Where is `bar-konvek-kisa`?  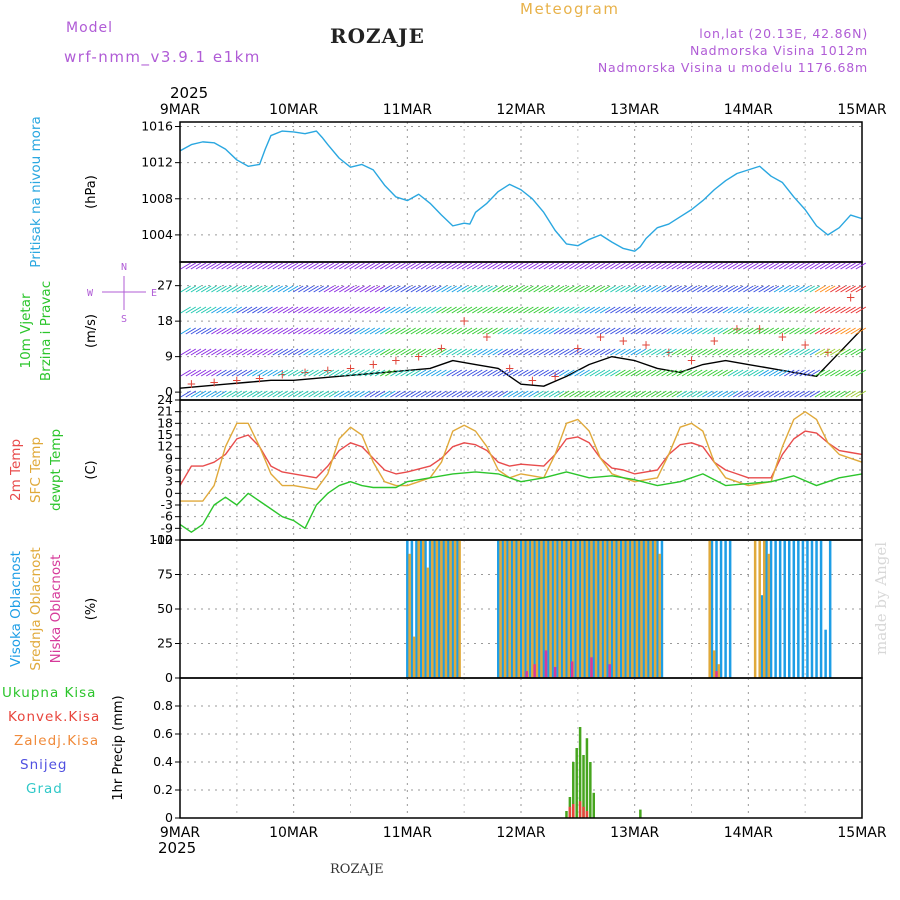 bar-konvek-kisa is located at coordinates (580, 809).